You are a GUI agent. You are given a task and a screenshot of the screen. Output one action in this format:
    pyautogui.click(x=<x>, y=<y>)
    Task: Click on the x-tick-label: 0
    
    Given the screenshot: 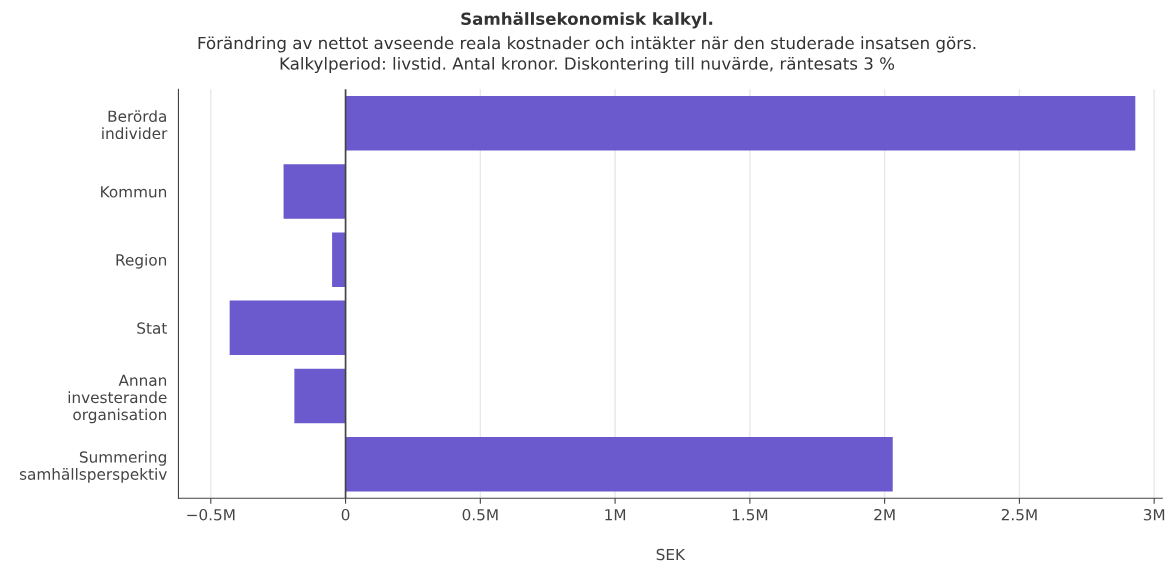 What is the action you would take?
    pyautogui.click(x=345, y=514)
    